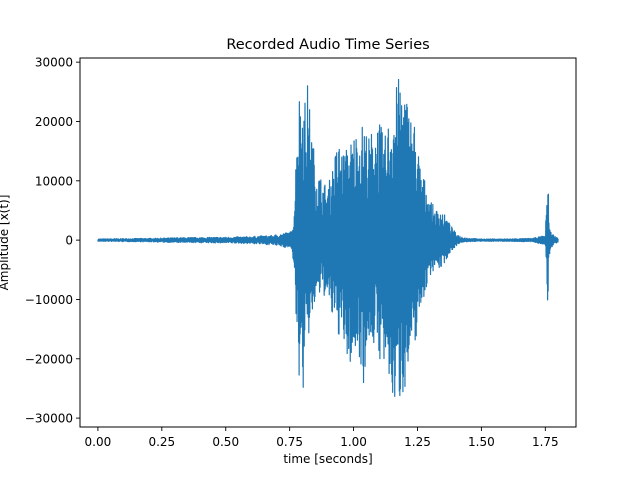 This screenshot has width=640, height=480. Describe the element at coordinates (322, 438) in the screenshot. I see `x-axis: 0.00 0.25 0.50 0.75 1.00 1.25 1.50 1.75` at that location.